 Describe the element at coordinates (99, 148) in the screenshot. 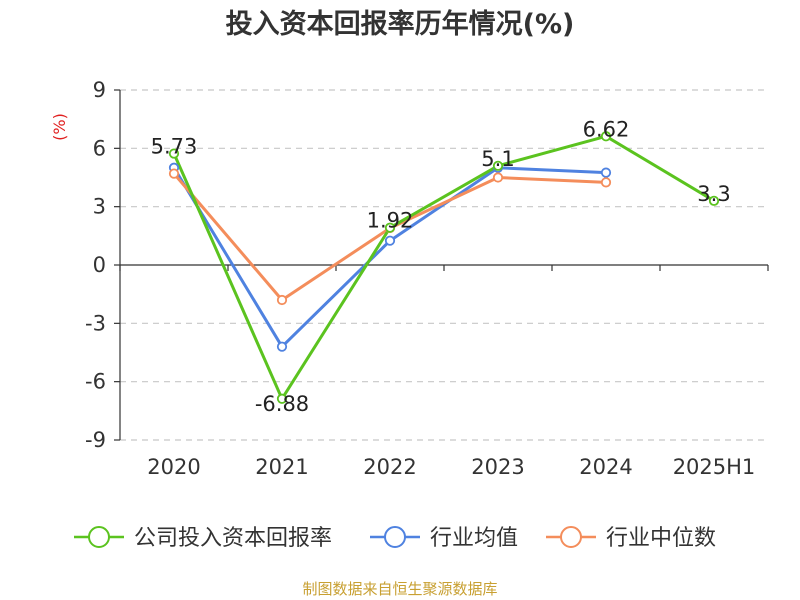

I see `y-tick-label: 6` at that location.